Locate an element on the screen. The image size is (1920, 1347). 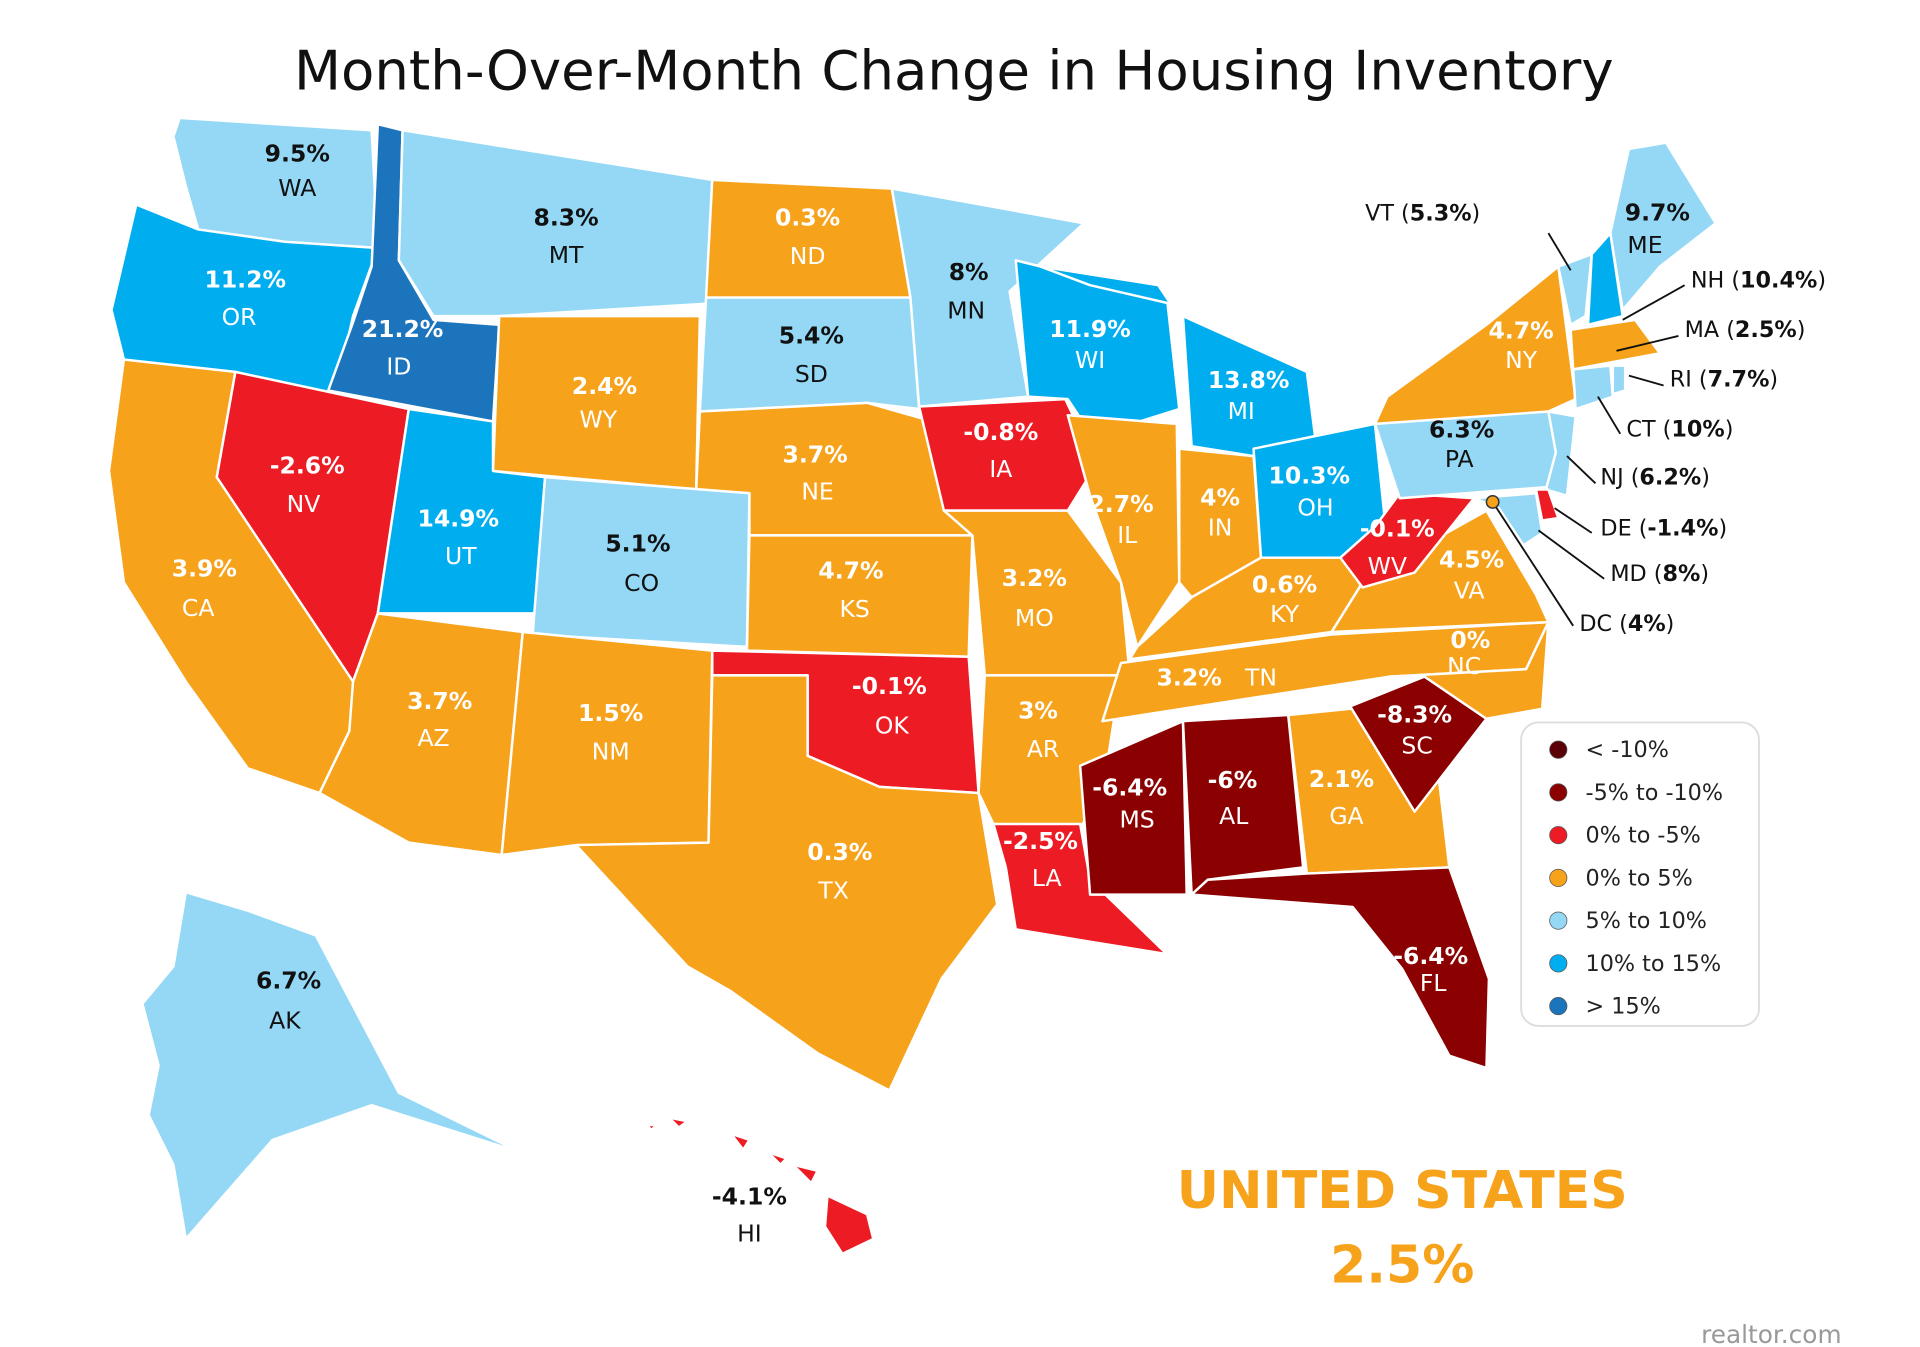
state-abbr: MN is located at coordinates (966, 311).